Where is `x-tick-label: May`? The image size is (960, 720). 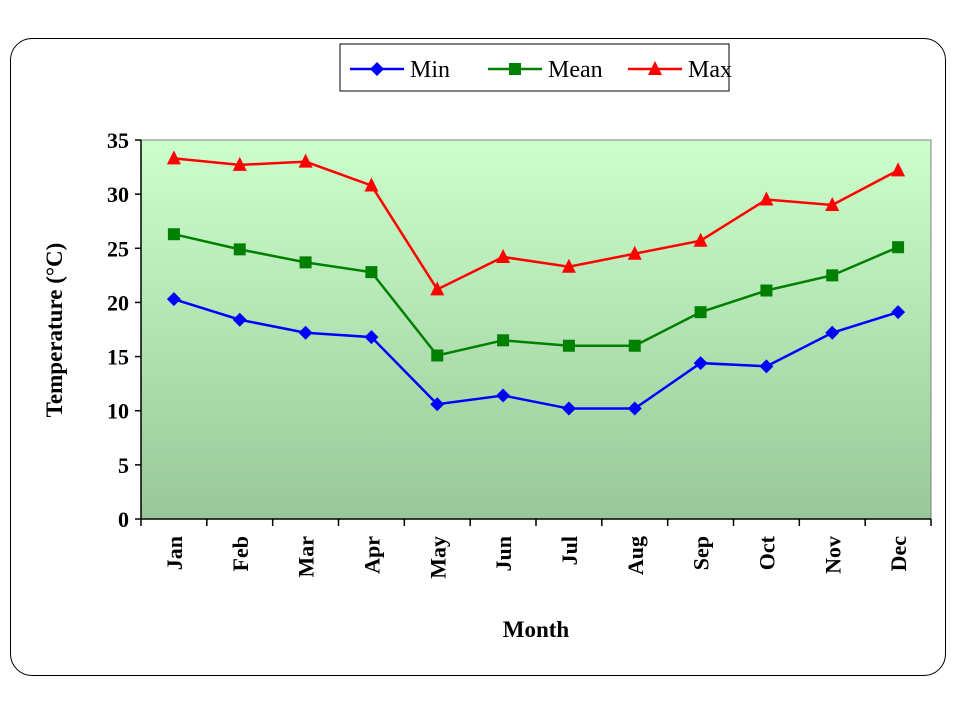
x-tick-label: May is located at coordinates (437, 557).